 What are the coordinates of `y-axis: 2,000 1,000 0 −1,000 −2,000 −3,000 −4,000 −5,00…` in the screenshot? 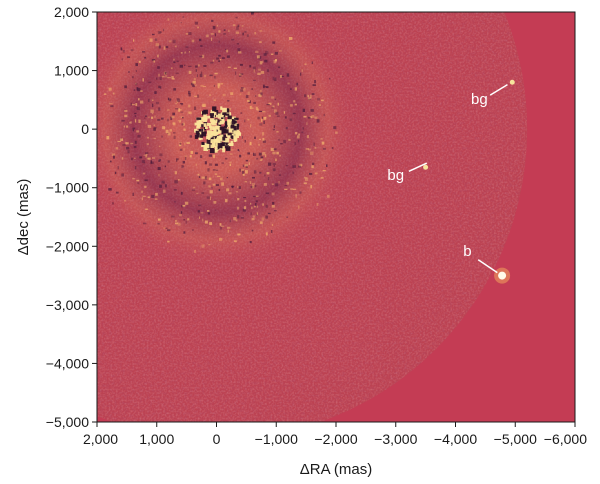 It's located at (71, 217).